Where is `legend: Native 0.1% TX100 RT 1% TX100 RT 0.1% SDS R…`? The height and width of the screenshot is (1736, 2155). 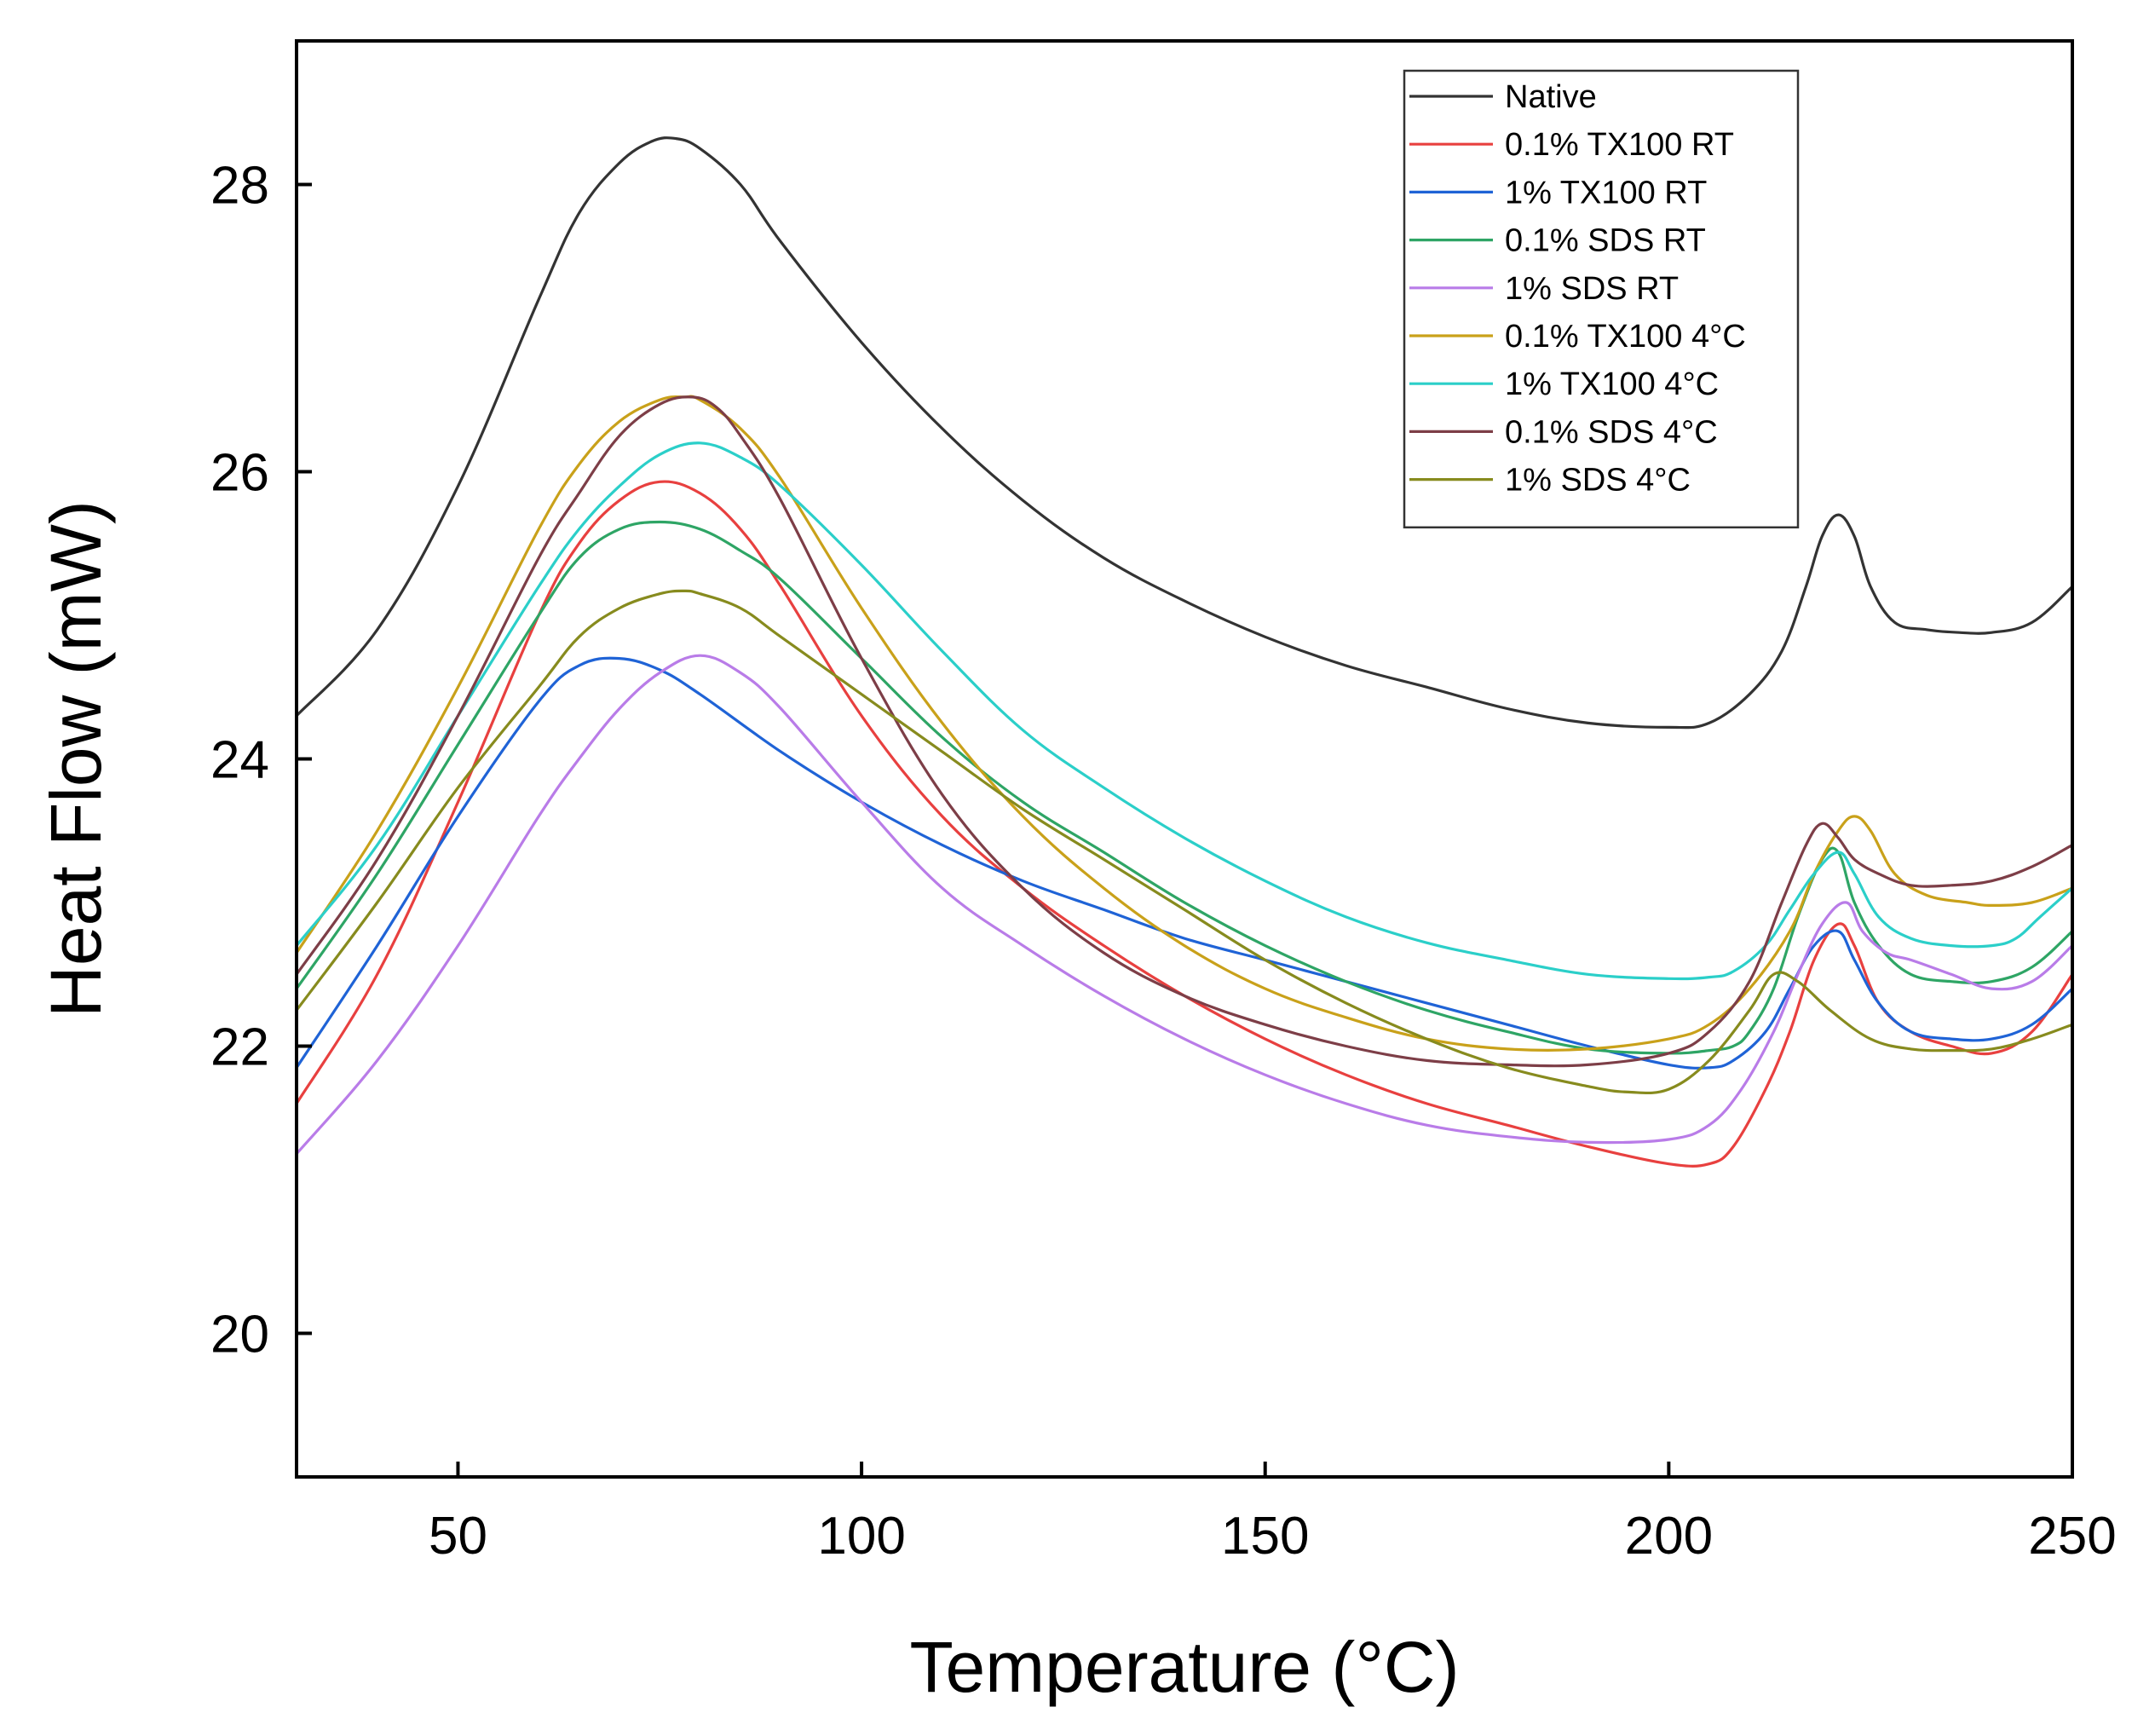
legend: Native 0.1% TX100 RT 1% TX100 RT 0.1% SDS R… is located at coordinates (1601, 299).